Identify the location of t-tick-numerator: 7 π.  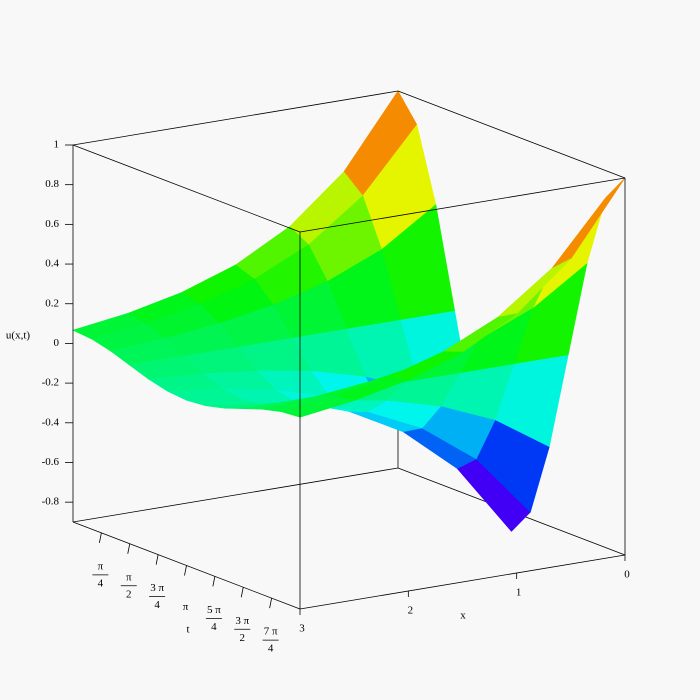
(271, 632).